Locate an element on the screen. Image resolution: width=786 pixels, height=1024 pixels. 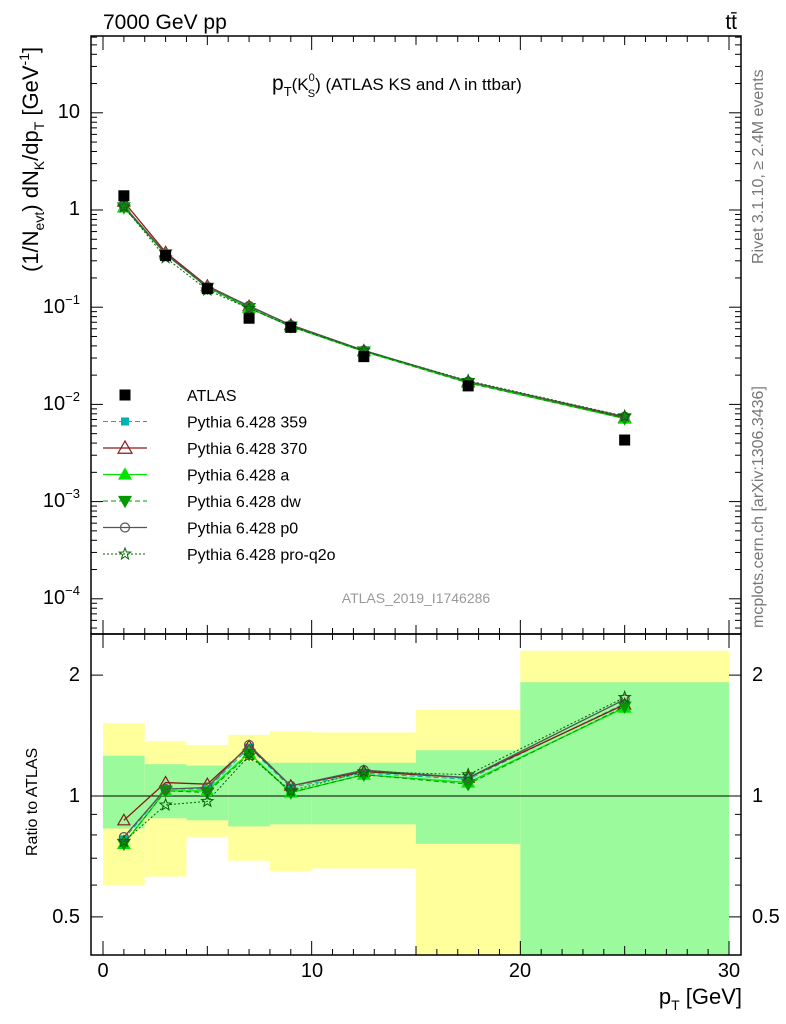
ytick-1: 1 is located at coordinates (74, 209).